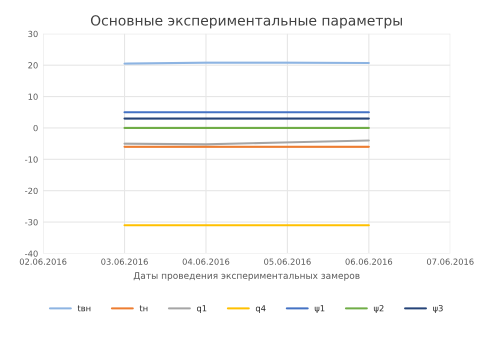 This screenshot has height=338, width=479. What do you see at coordinates (144, 308) in the screenshot?
I see `legend-label: tн` at bounding box center [144, 308].